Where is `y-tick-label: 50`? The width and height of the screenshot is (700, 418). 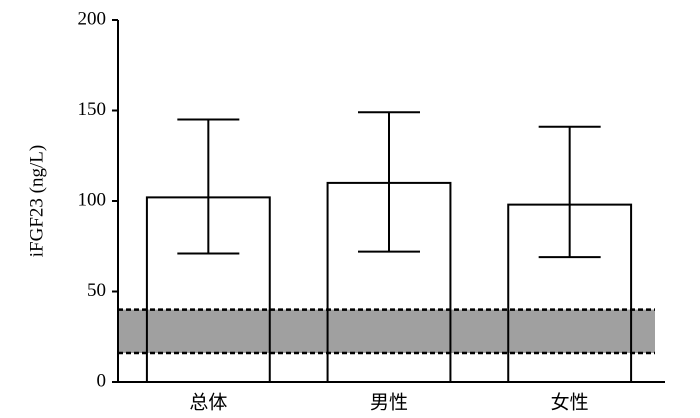
y-tick-label: 50 is located at coordinates (96, 290).